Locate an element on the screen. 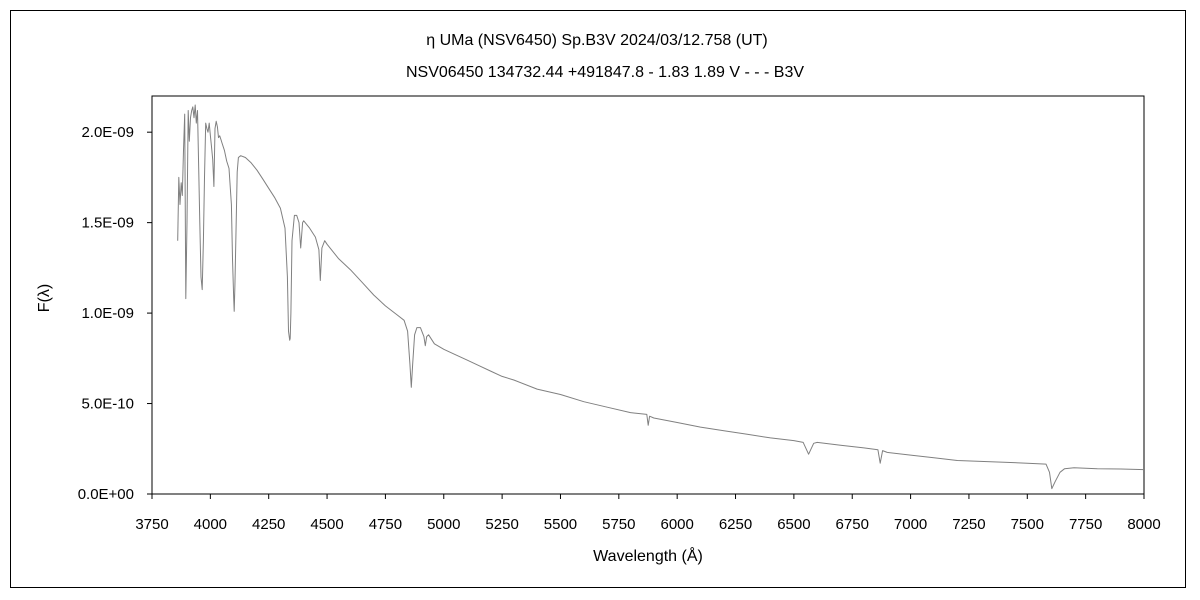 The image size is (1200, 600). x-tick-label: 4250 is located at coordinates (268, 524).